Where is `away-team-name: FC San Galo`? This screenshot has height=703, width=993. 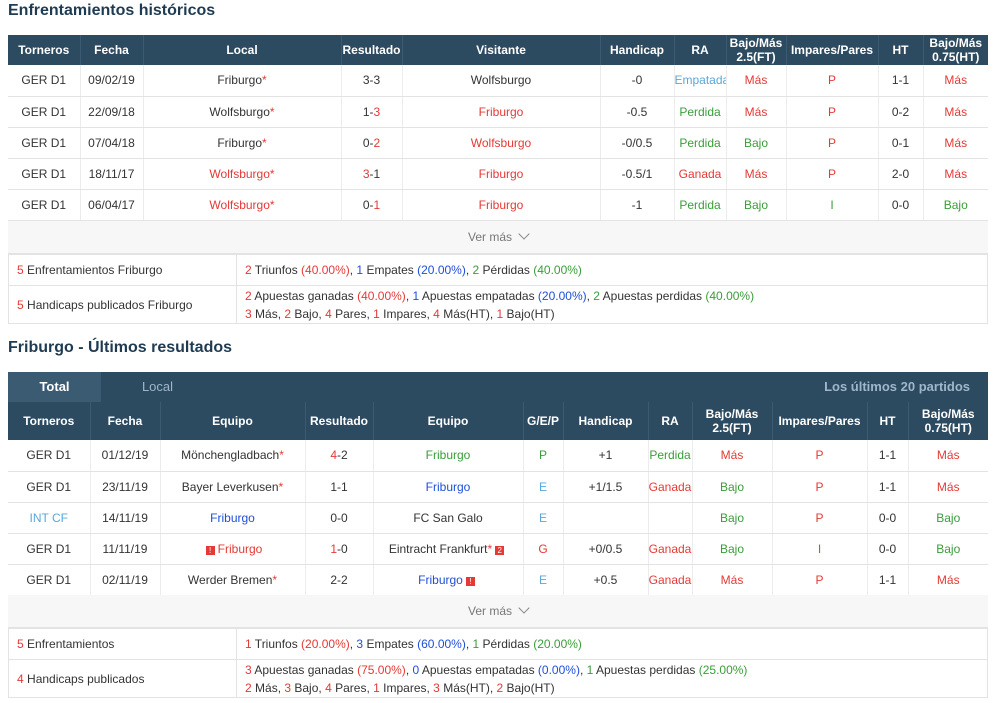
away-team-name: FC San Galo is located at coordinates (448, 517).